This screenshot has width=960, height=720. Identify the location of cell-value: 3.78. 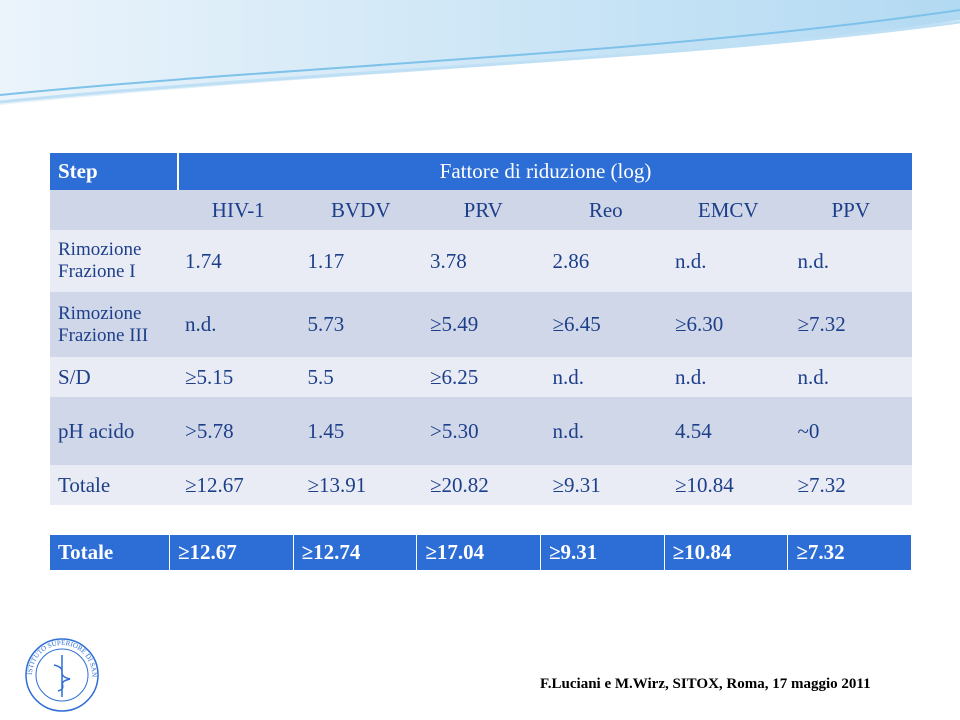
(483, 261).